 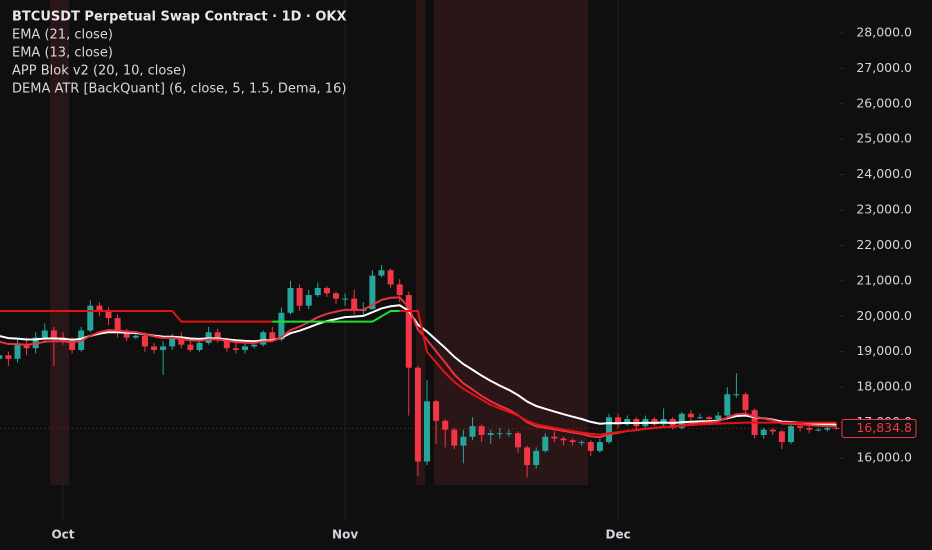 I want to click on y-tick-label: 26,000.0, so click(x=884, y=102).